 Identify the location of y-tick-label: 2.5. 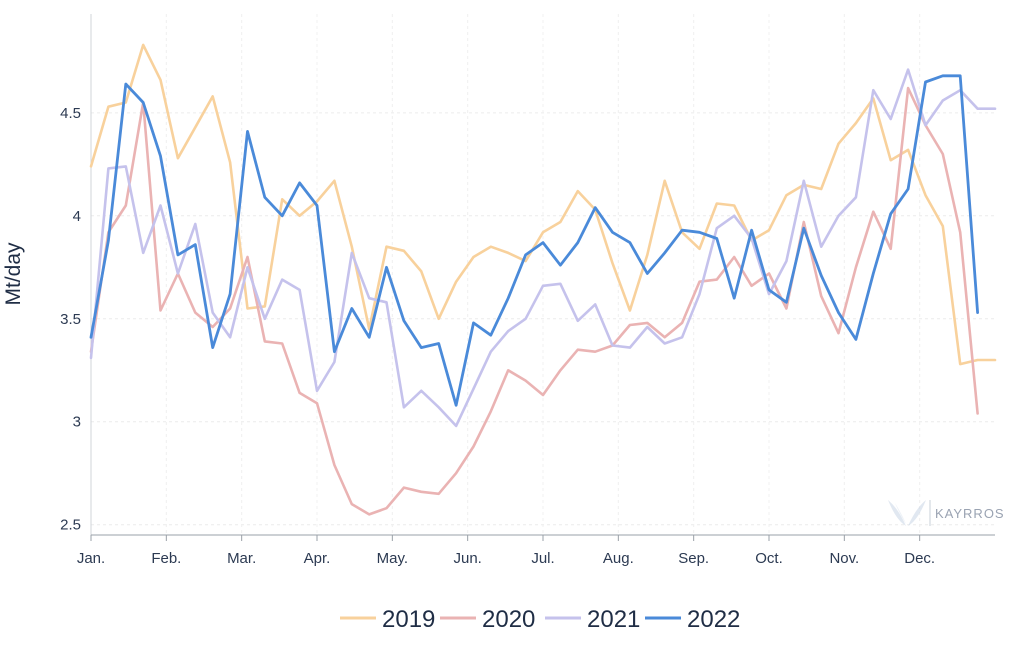
(70, 525).